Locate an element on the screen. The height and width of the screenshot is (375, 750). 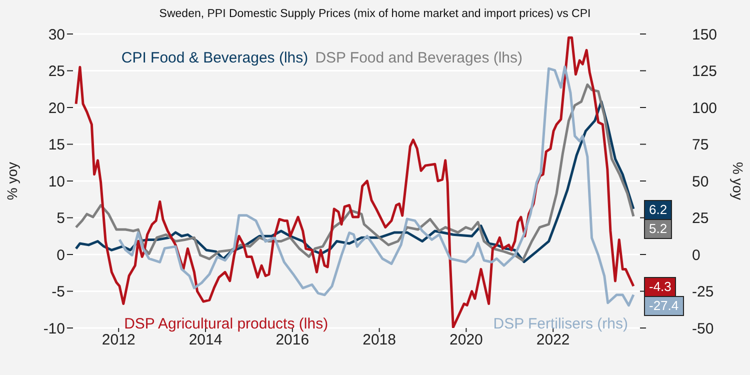
y-tick-label: 25 is located at coordinates (56, 71).